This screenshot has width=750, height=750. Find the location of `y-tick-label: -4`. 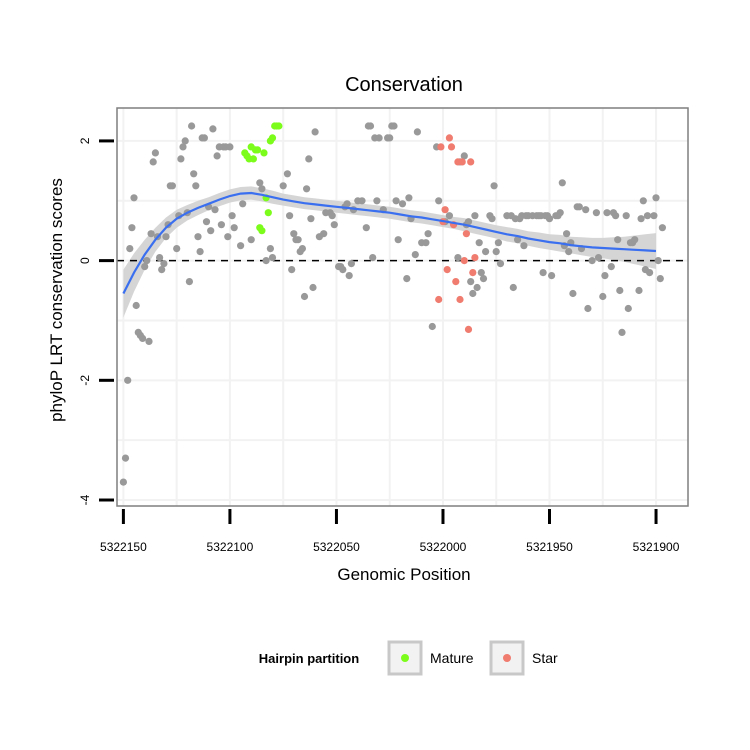

y-tick-label: -4 is located at coordinates (85, 499).